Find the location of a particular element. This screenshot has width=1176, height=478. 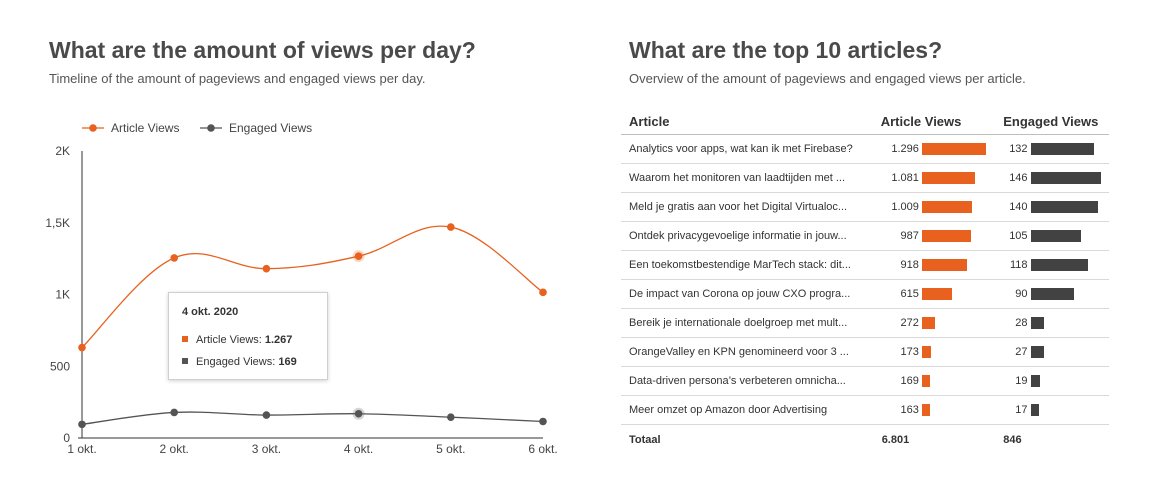

engaged-views-value: 90 is located at coordinates (1010, 294).